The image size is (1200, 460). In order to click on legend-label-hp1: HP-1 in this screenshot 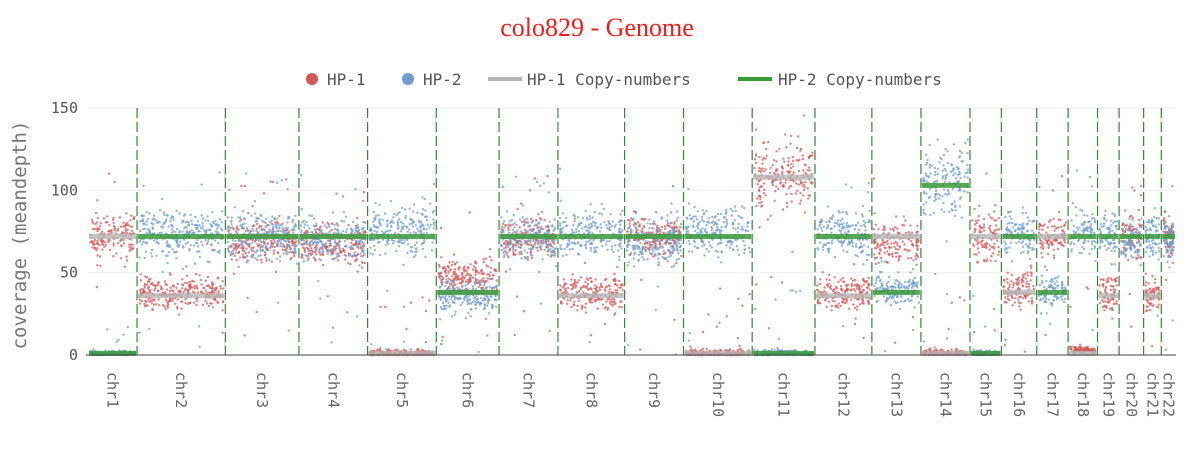, I will do `click(346, 79)`.